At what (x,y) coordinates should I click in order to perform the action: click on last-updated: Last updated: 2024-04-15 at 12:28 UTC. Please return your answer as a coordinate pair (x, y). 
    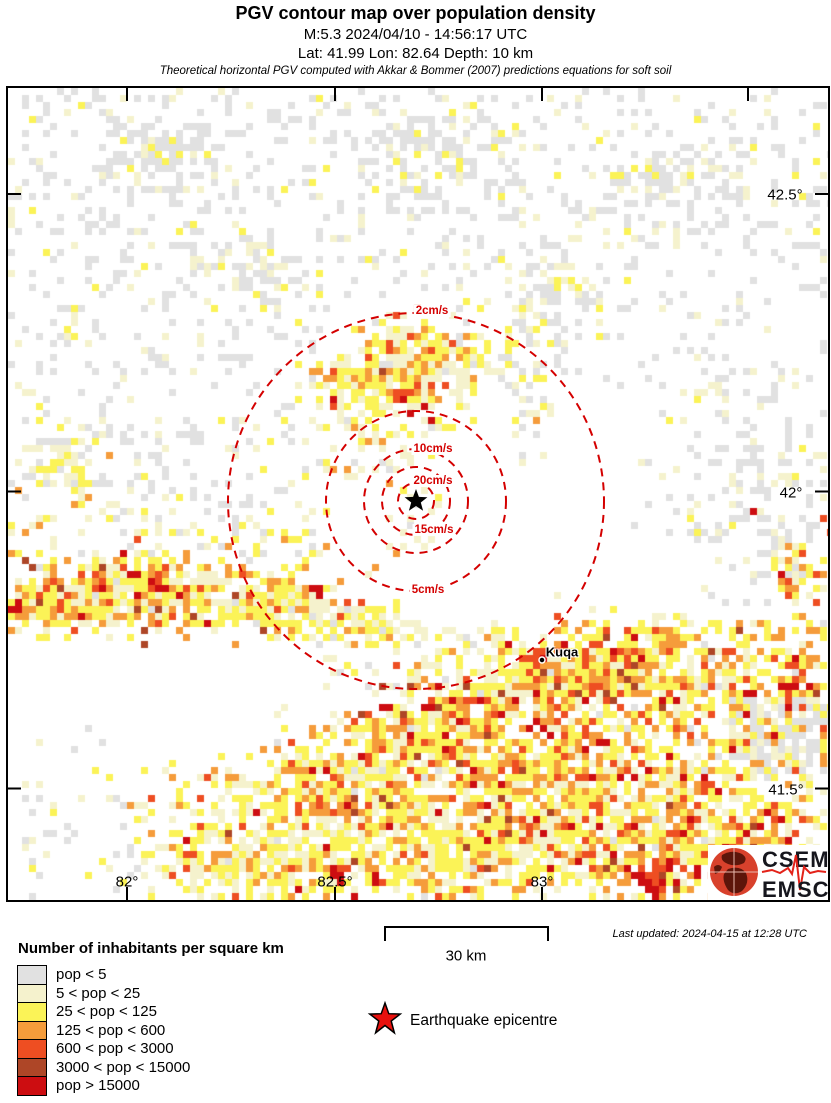
    Looking at the image, I should click on (709, 934).